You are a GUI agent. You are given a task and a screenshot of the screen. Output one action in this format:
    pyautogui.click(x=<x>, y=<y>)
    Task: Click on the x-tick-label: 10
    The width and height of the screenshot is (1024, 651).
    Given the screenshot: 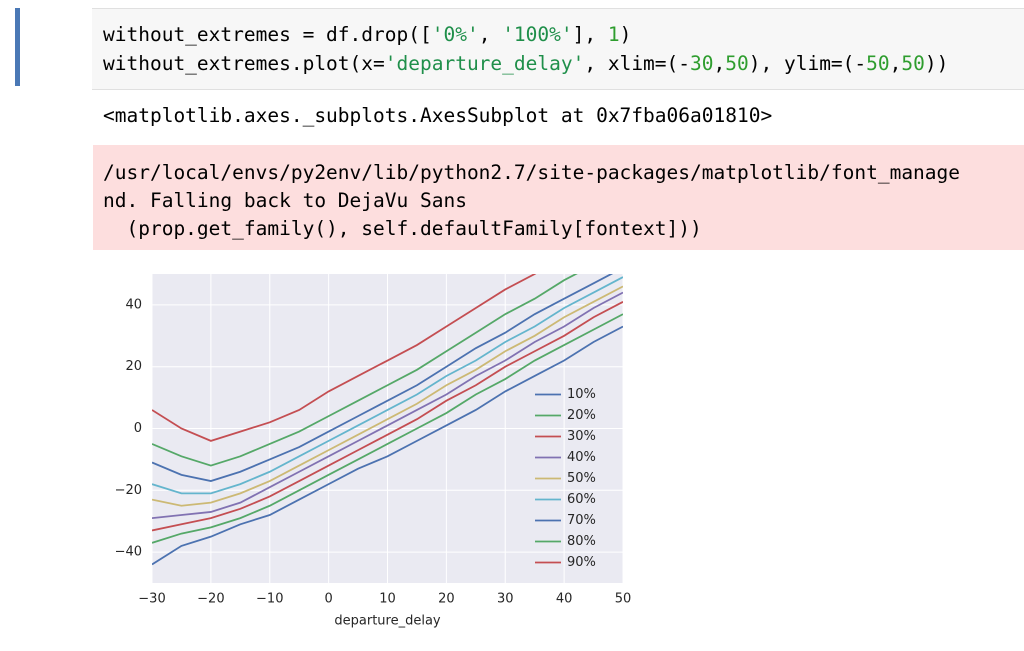 What is the action you would take?
    pyautogui.click(x=387, y=599)
    